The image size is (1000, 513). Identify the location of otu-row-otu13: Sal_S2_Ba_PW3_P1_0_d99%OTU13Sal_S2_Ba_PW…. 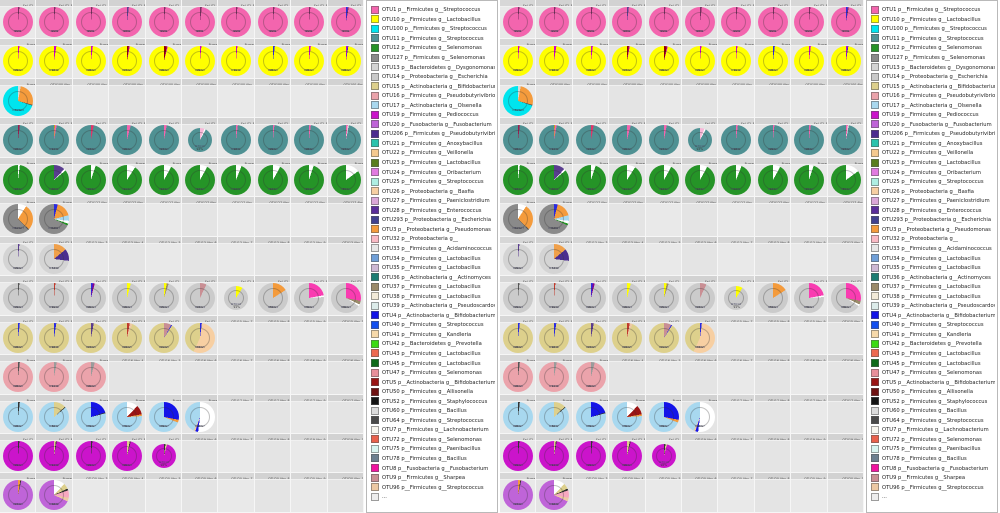
(182, 256).